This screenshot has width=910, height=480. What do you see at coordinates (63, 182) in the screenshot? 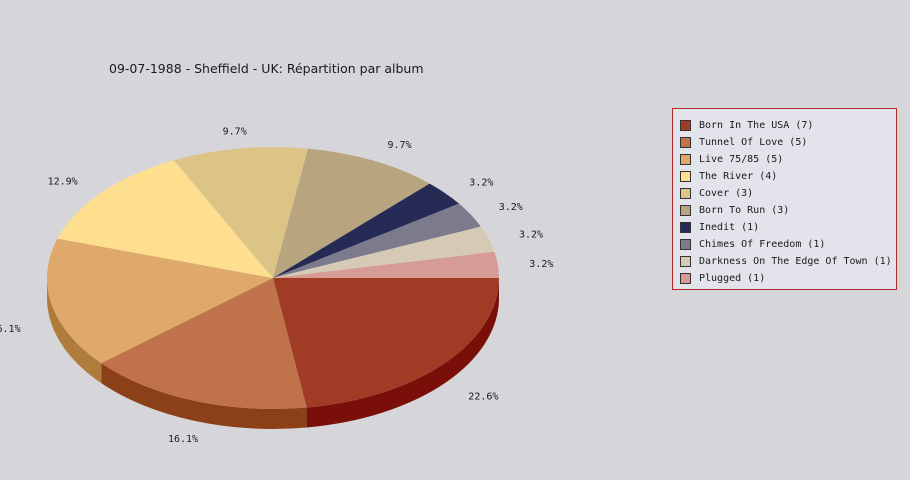
I see `slice-label-the-river: 12.9%` at bounding box center [63, 182].